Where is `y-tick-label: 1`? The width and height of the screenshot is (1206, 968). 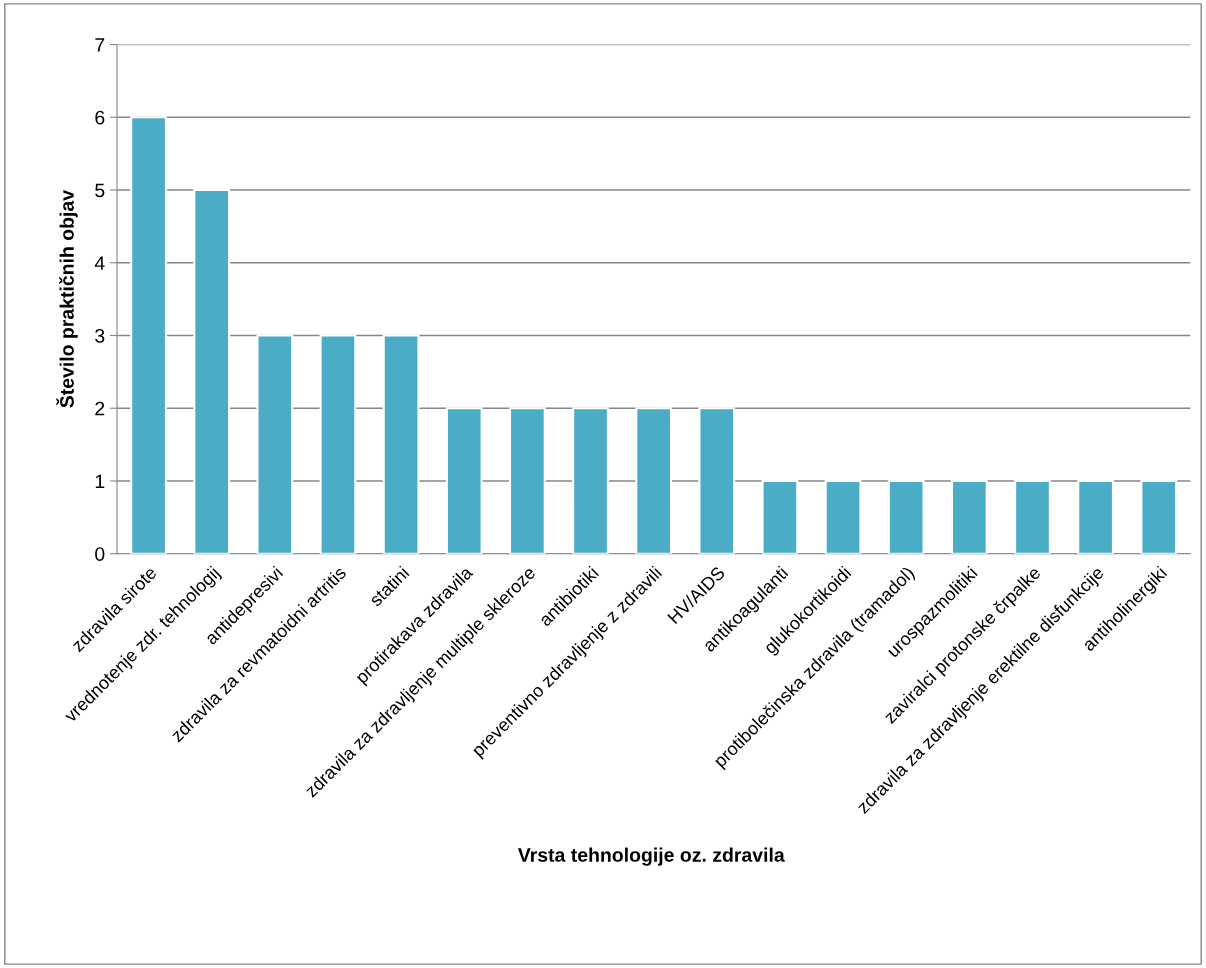
y-tick-label: 1 is located at coordinates (100, 481).